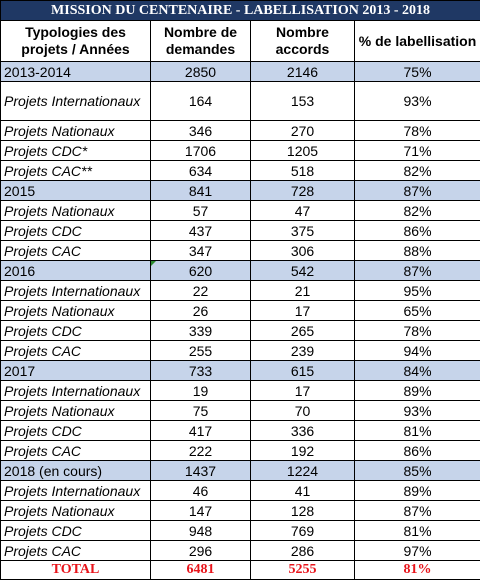 The height and width of the screenshot is (580, 480). What do you see at coordinates (417, 451) in the screenshot?
I see `cell-labellisation: 86%` at bounding box center [417, 451].